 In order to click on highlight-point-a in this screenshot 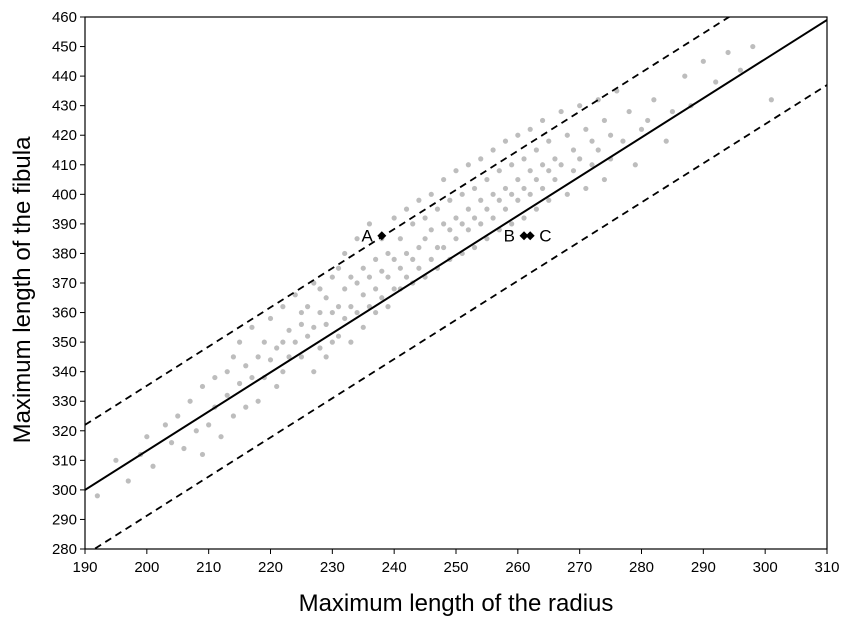, I will do `click(382, 236)`.